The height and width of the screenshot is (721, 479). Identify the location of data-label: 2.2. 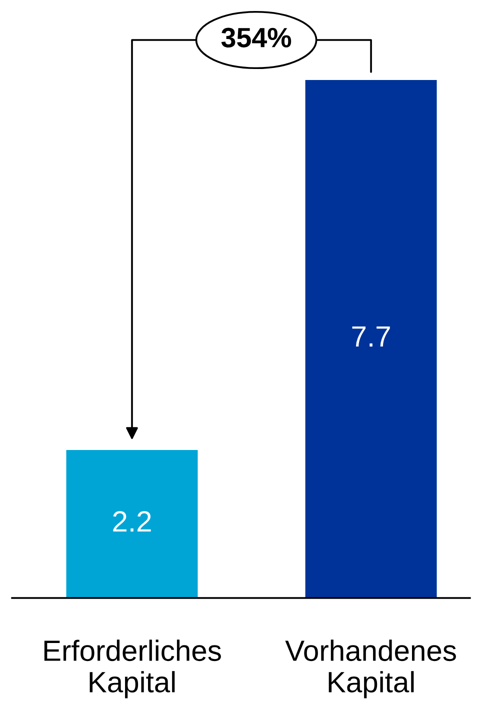
(132, 521).